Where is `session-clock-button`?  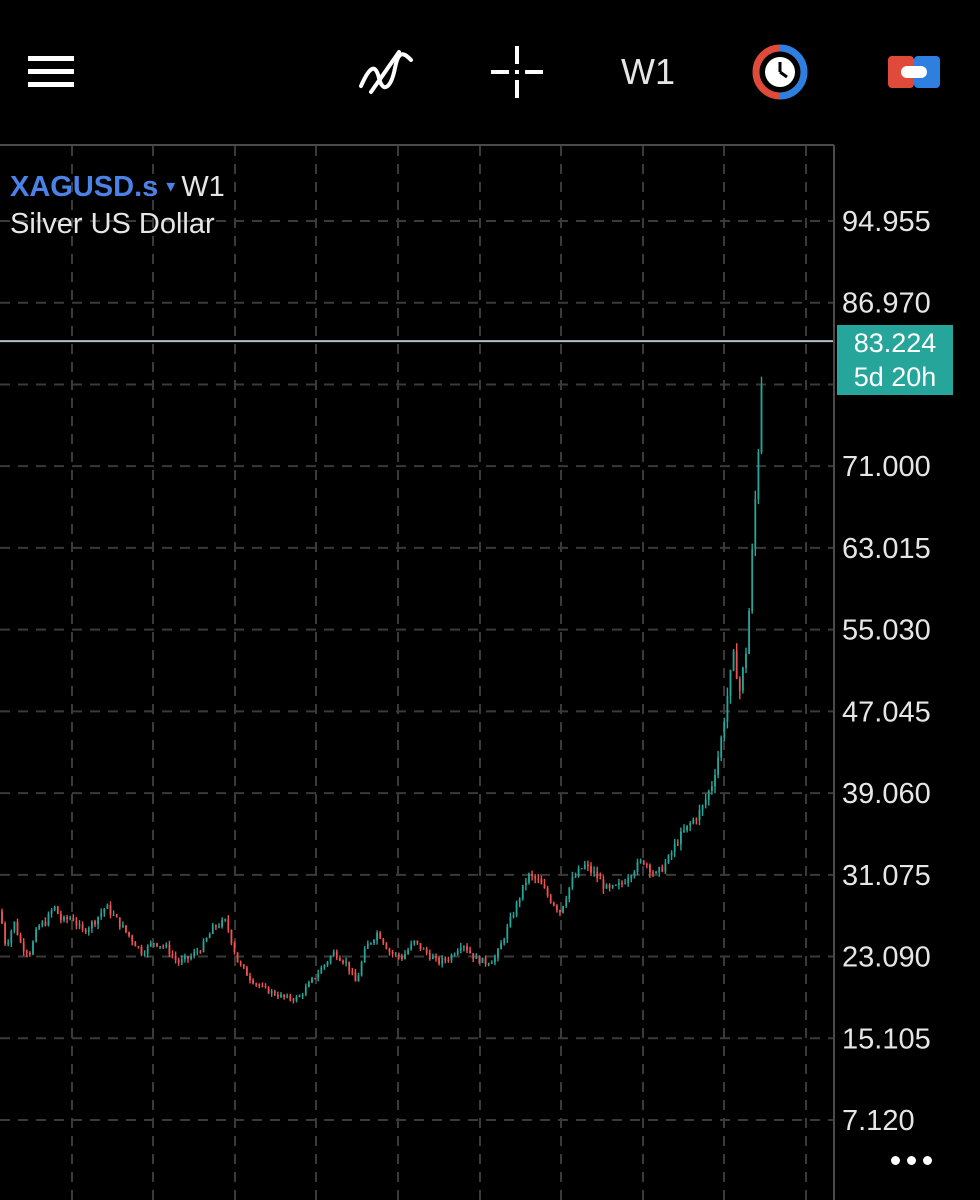 session-clock-button is located at coordinates (780, 72).